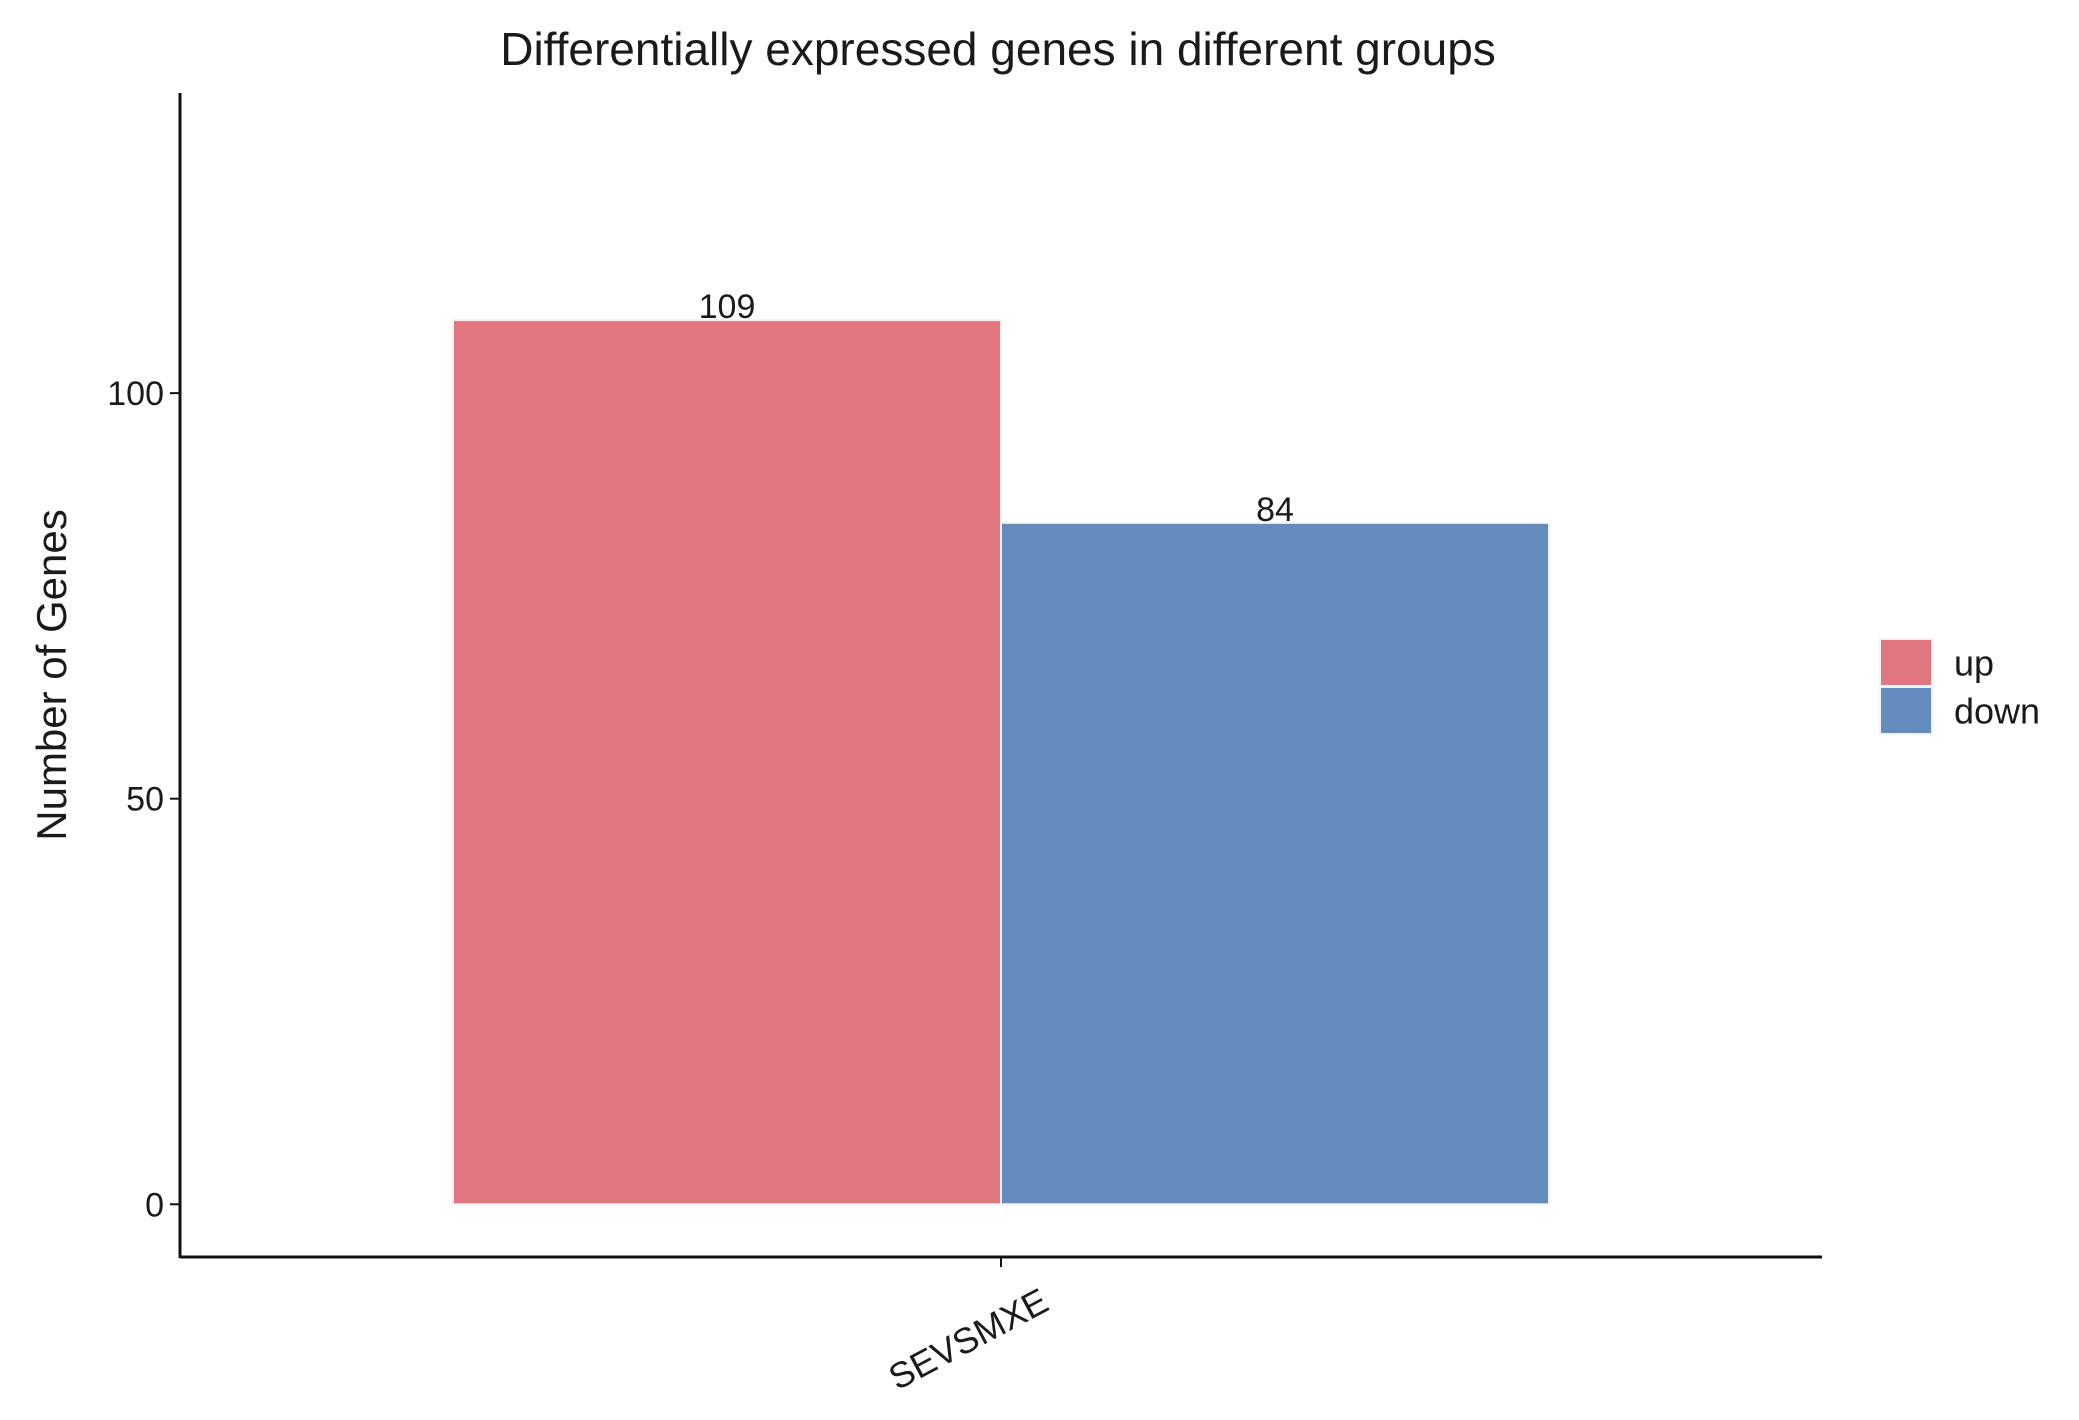 The width and height of the screenshot is (2079, 1420). What do you see at coordinates (968, 1339) in the screenshot?
I see `x-tick-label: SEVSMXE` at bounding box center [968, 1339].